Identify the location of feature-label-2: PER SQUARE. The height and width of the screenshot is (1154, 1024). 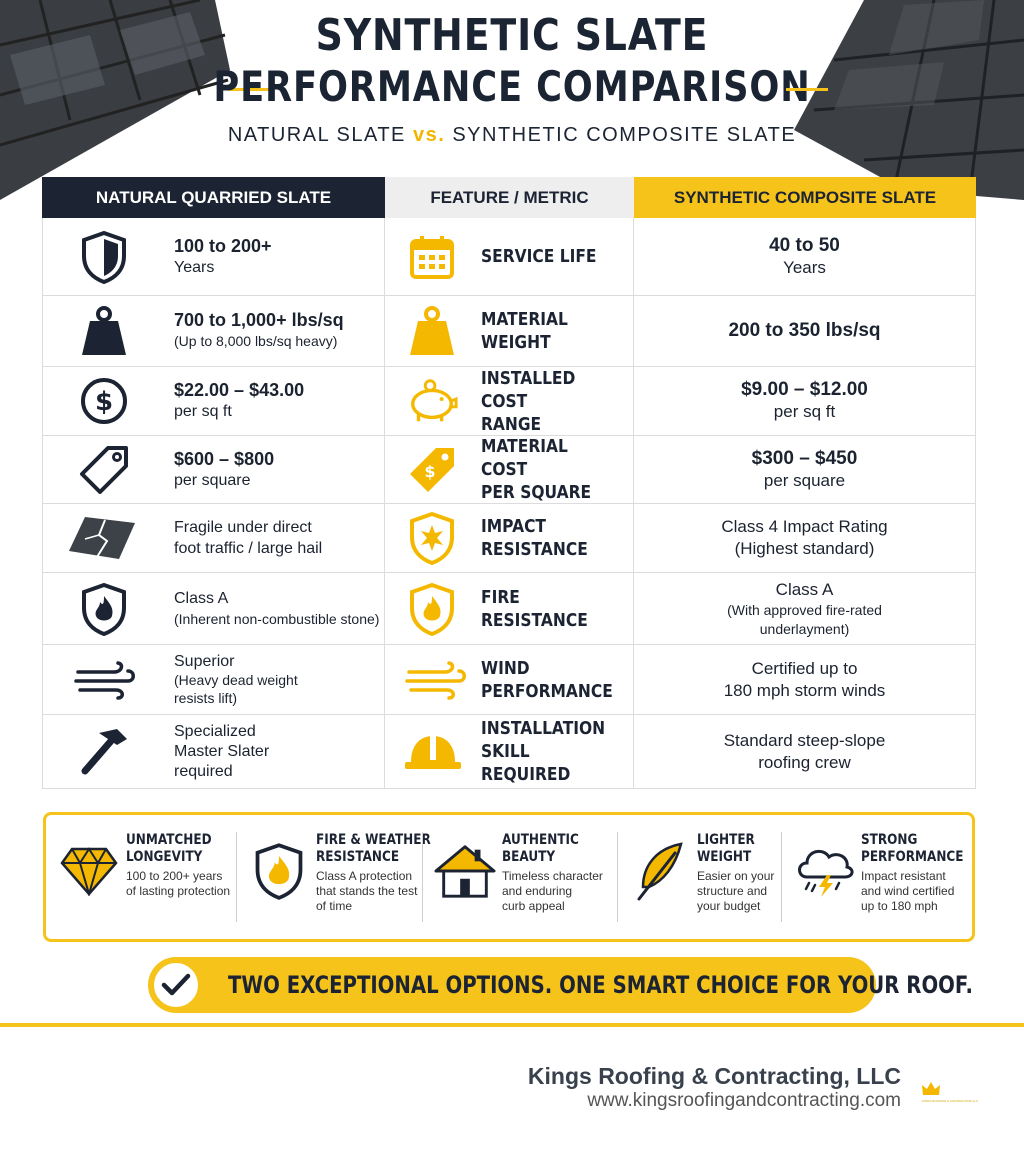
(536, 492).